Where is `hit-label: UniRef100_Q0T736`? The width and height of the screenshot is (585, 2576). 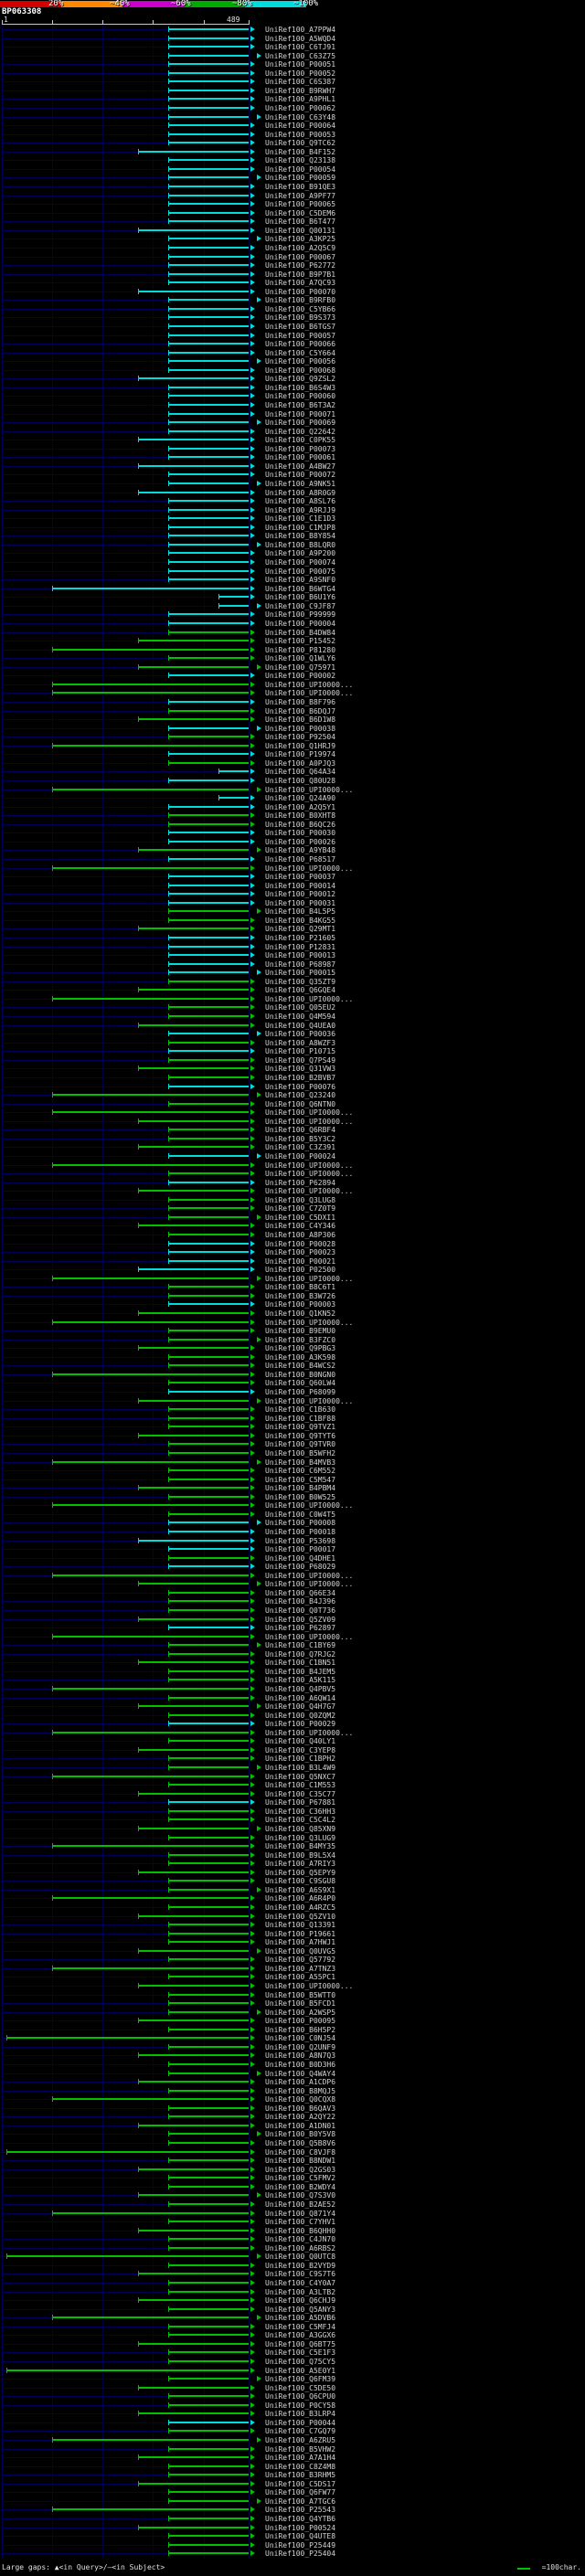
hit-label: UniRef100_Q0T736 is located at coordinates (300, 1610).